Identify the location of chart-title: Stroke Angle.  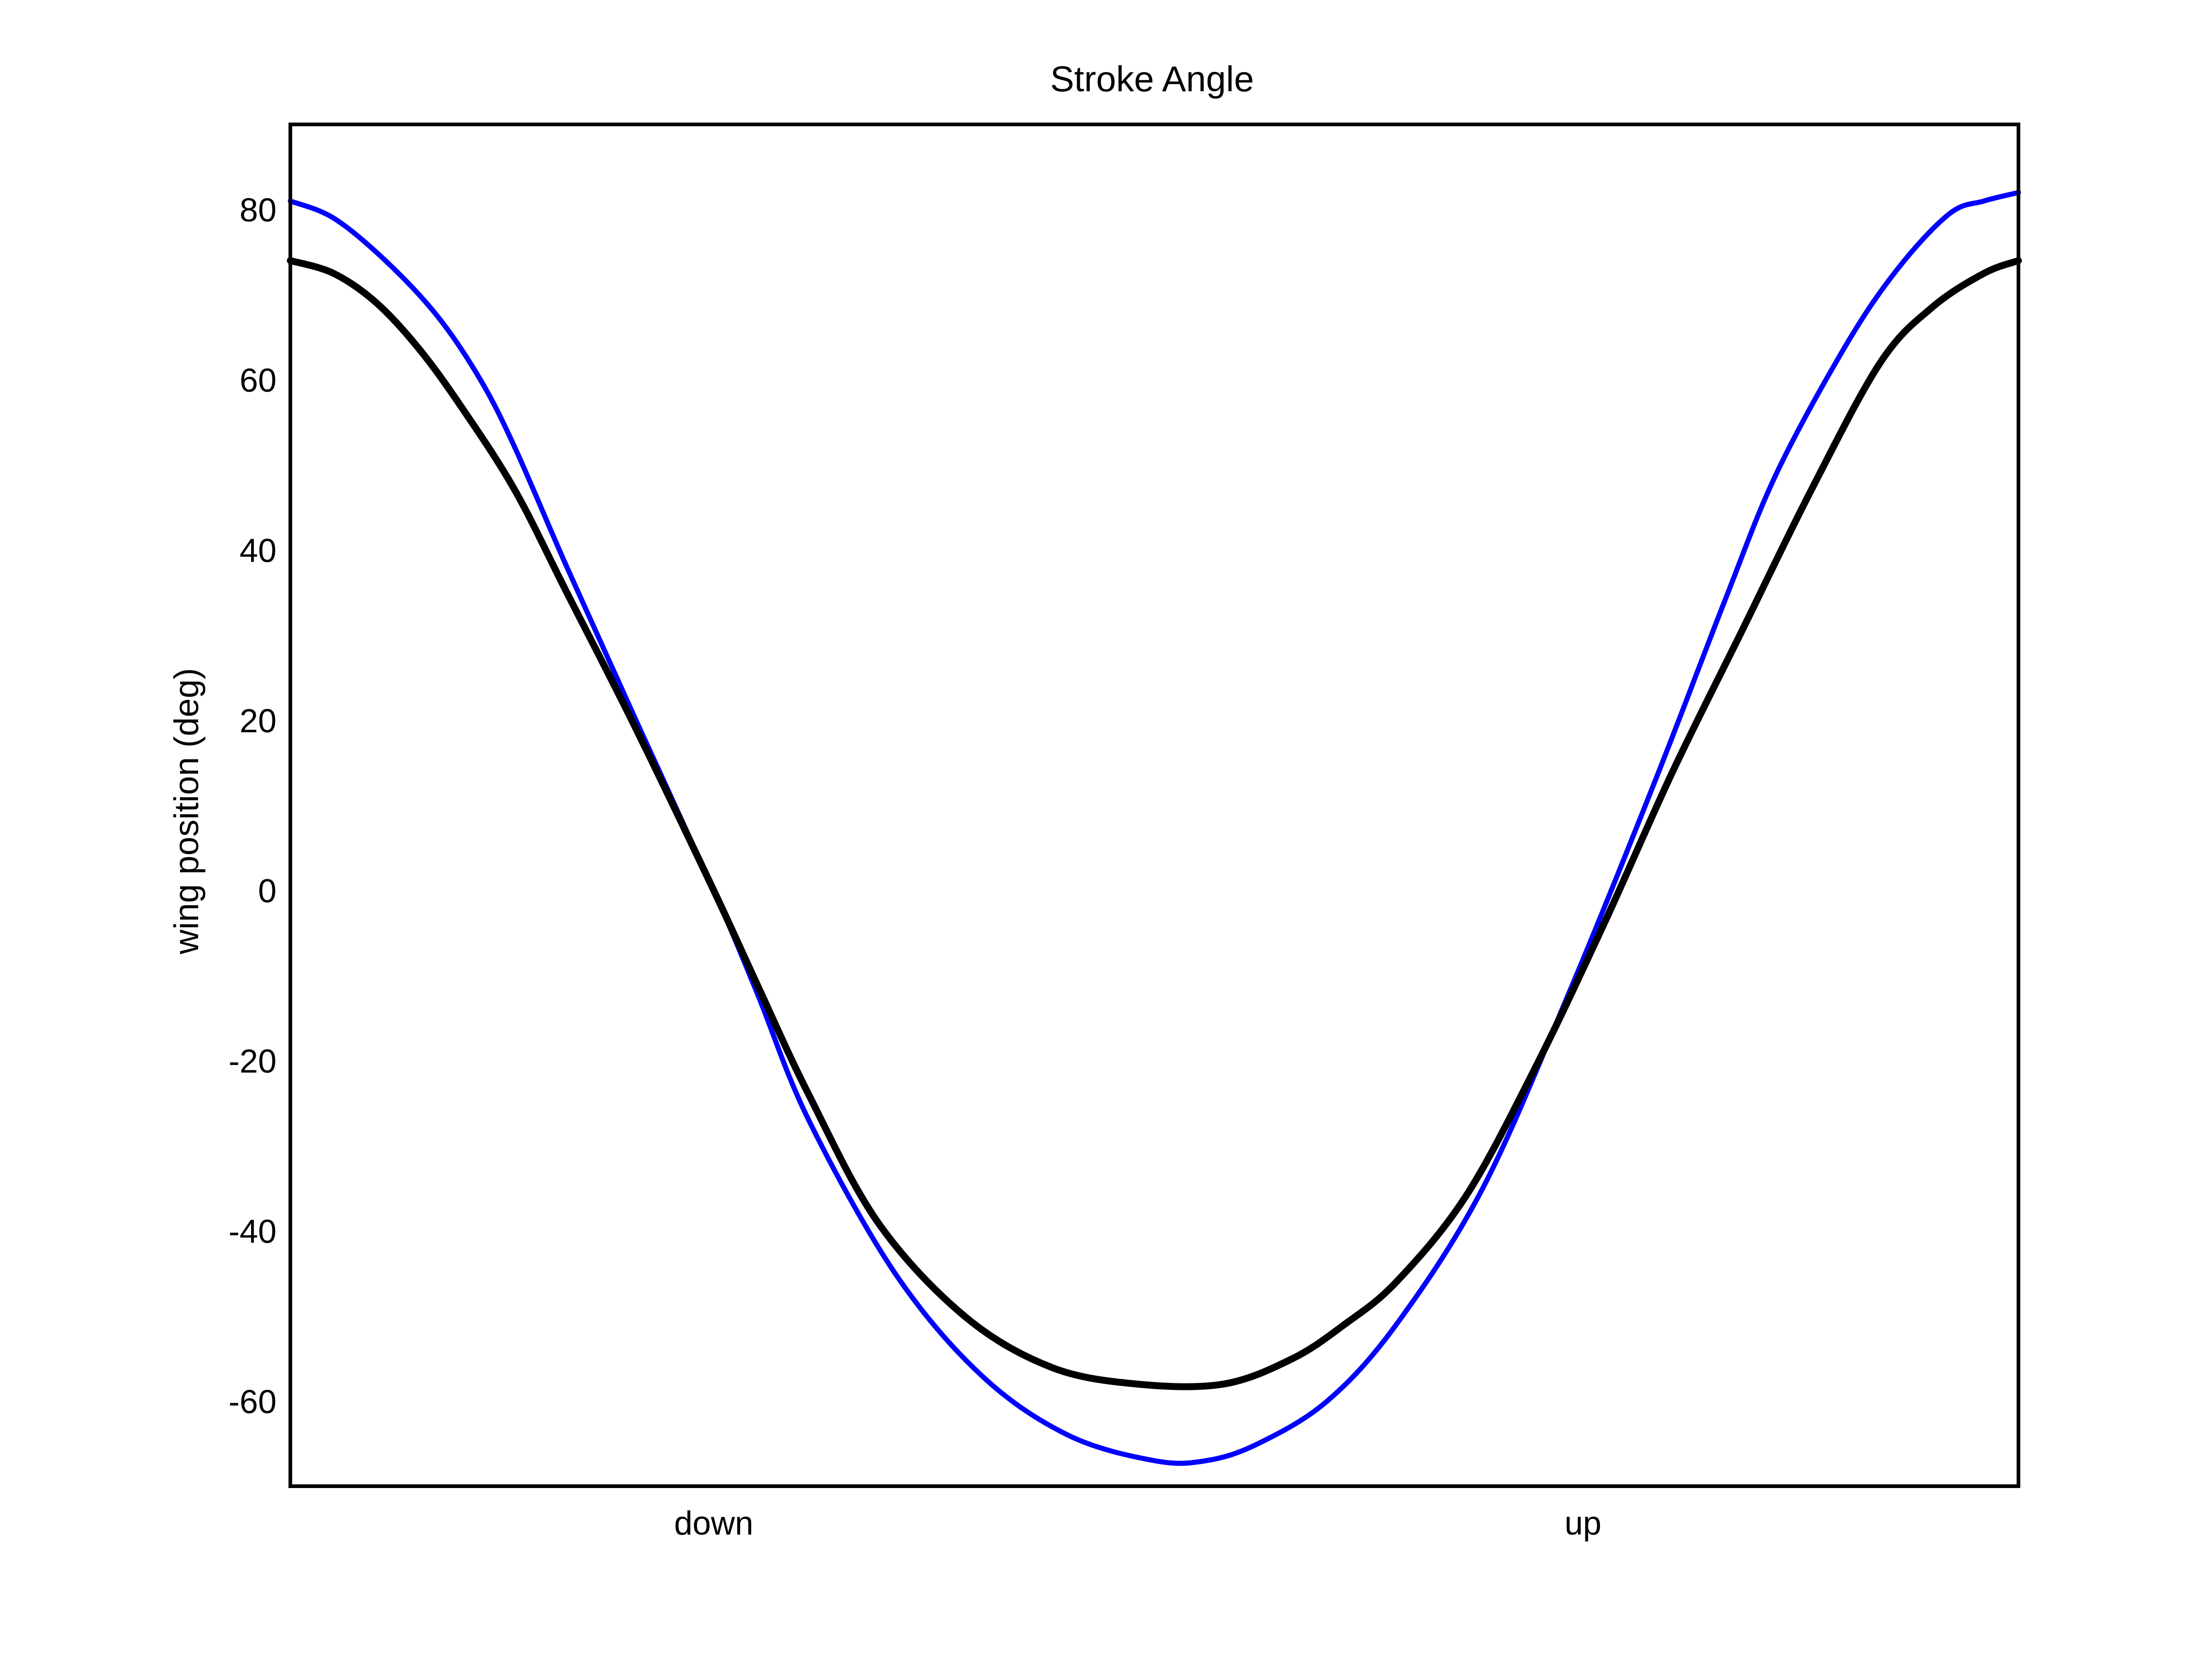
(1152, 79).